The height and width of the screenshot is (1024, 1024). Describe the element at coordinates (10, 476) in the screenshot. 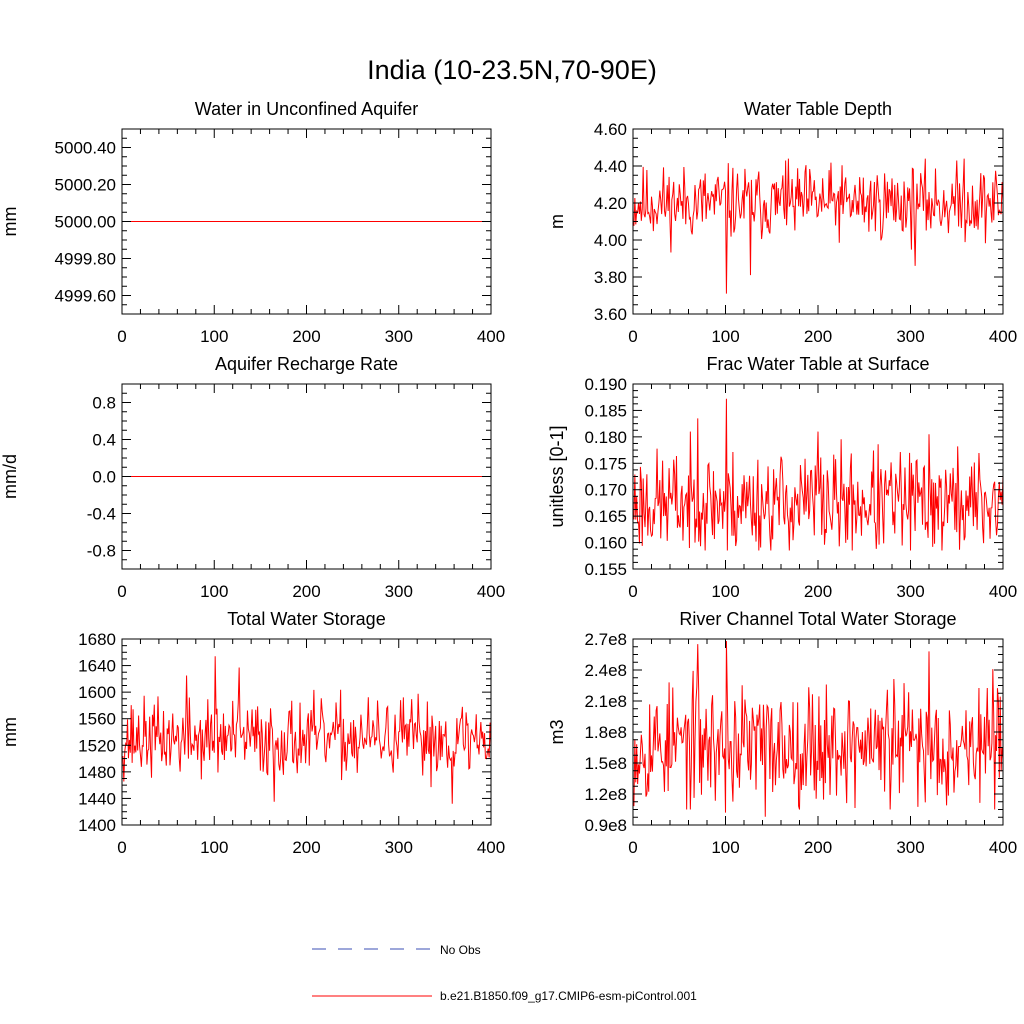

I see `y-axis-label-aquifer-recharge-rate: mm/d` at that location.